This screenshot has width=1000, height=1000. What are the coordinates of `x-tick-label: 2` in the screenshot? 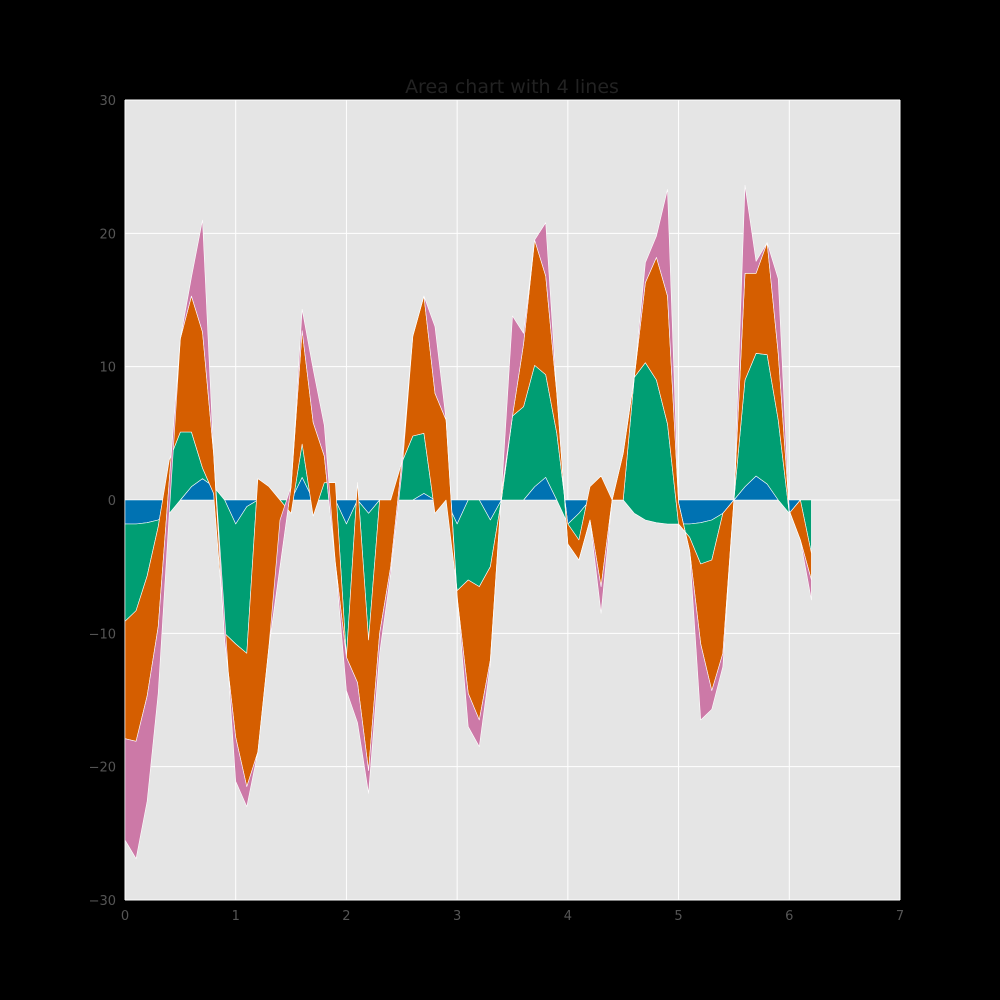 It's located at (346, 916).